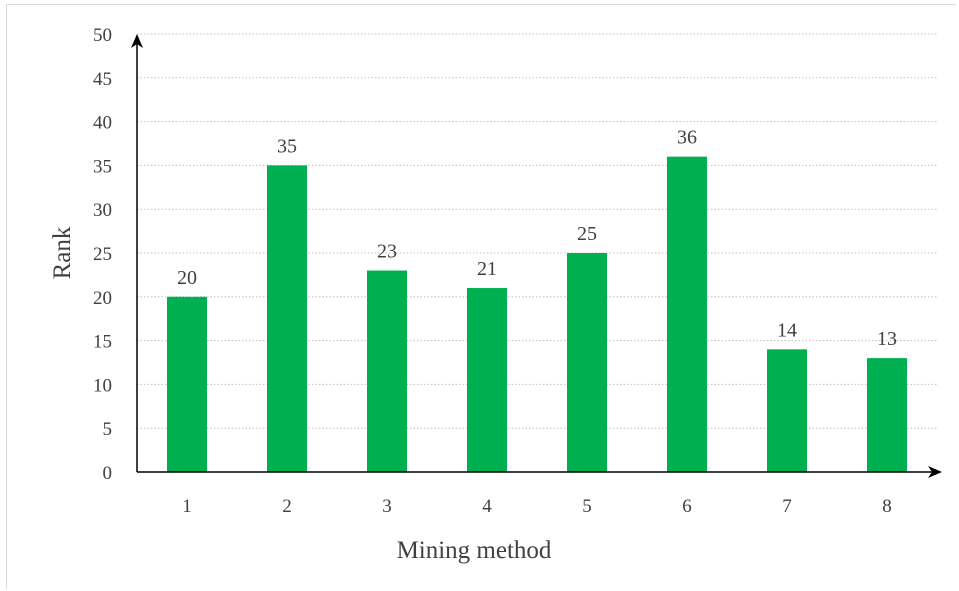  What do you see at coordinates (108, 429) in the screenshot?
I see `y-tick-label: 5` at bounding box center [108, 429].